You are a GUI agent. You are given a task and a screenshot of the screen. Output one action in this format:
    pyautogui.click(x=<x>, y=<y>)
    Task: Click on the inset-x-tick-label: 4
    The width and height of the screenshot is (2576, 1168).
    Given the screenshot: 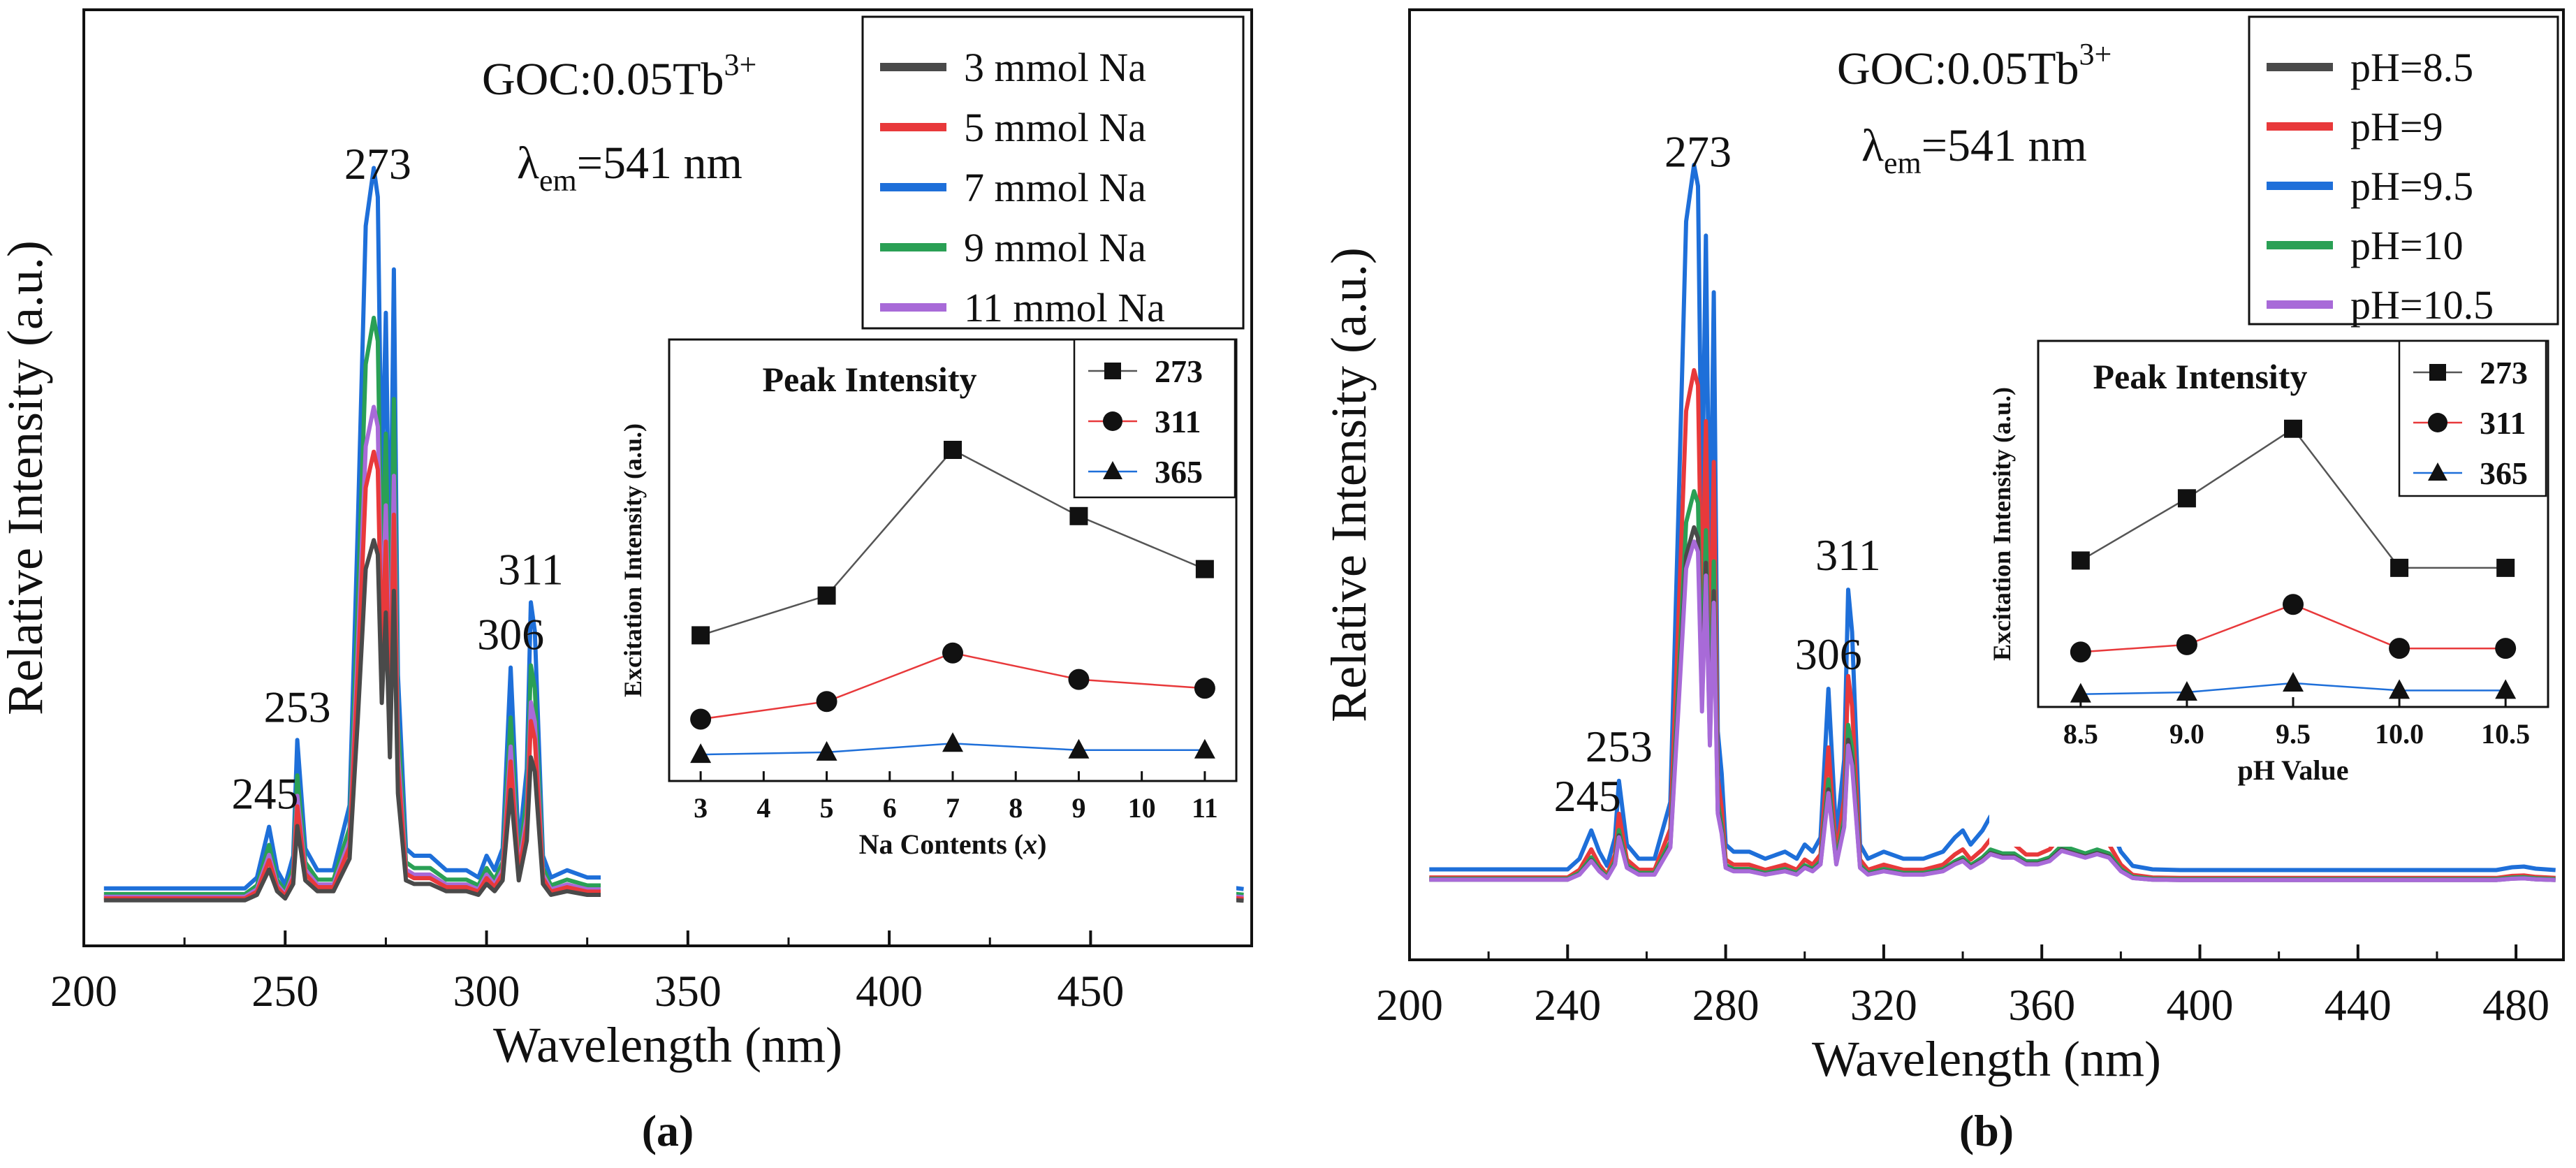 What is the action you would take?
    pyautogui.click(x=763, y=808)
    